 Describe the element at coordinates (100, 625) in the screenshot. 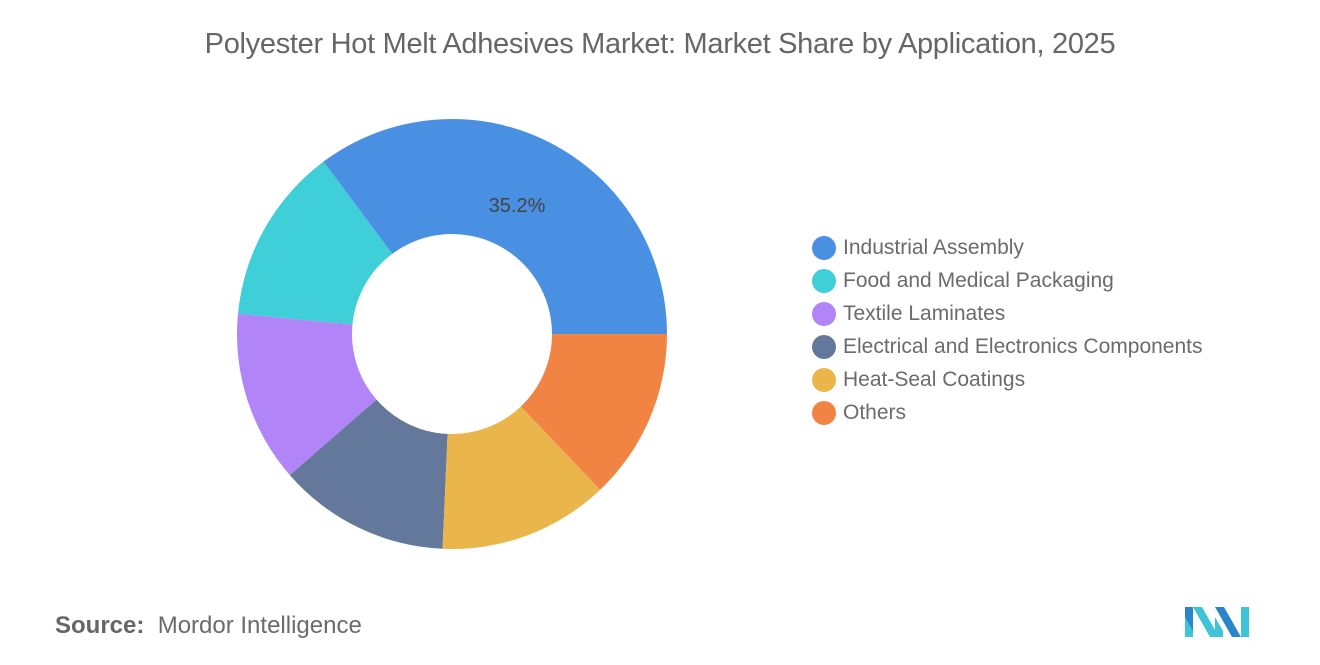

I see `source-label: Source:` at that location.